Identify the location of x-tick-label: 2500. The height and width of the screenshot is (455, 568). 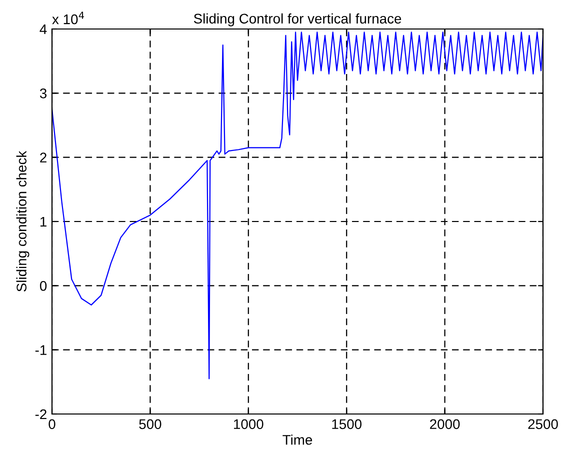
(543, 424).